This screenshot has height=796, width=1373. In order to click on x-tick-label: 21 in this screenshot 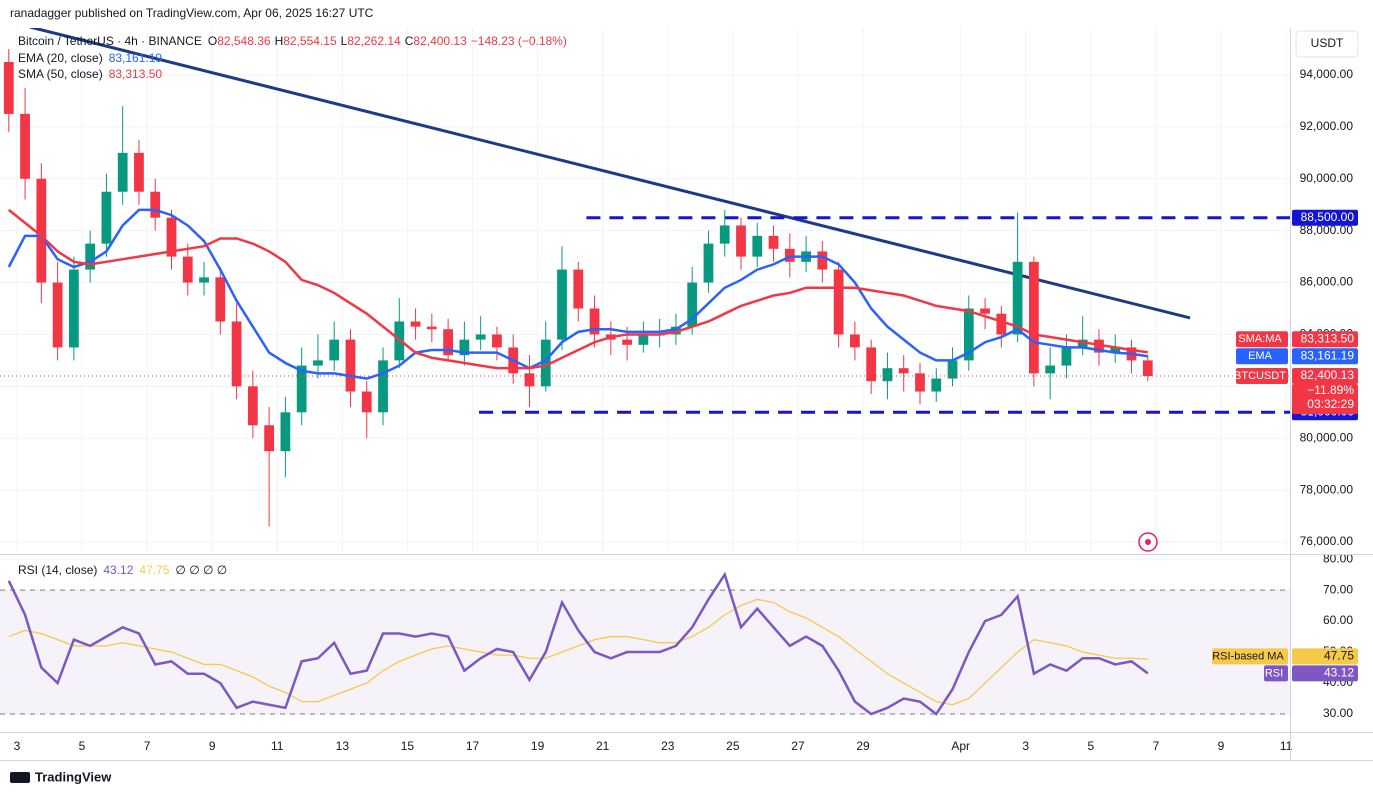, I will do `click(603, 746)`.